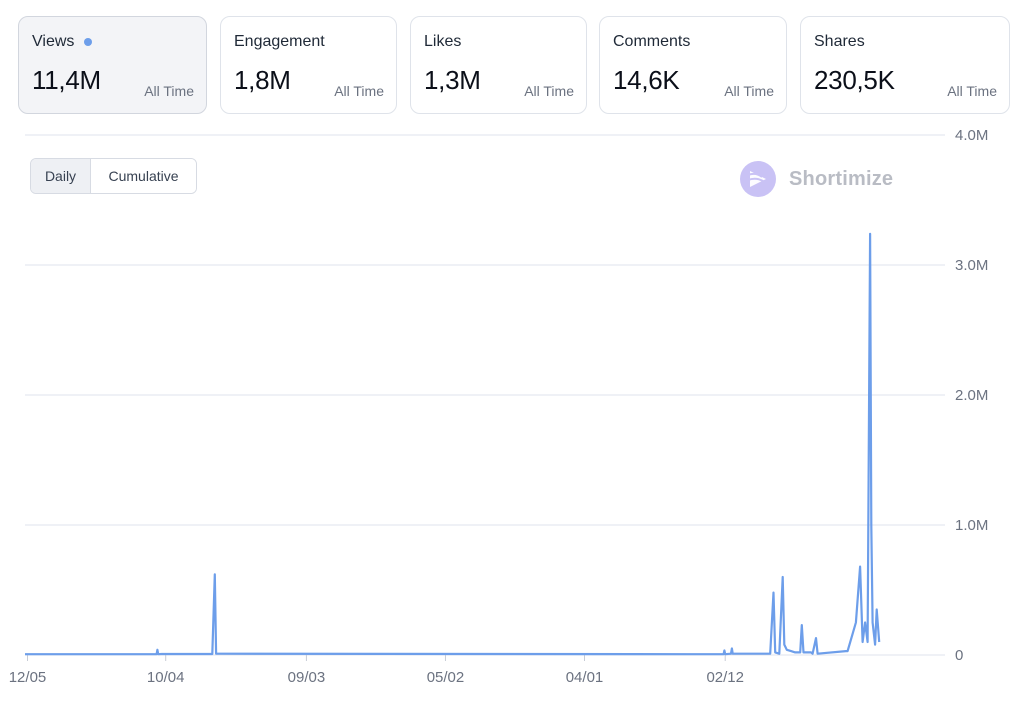 This screenshot has width=1024, height=711. What do you see at coordinates (549, 91) in the screenshot?
I see `likes-period: All Time` at bounding box center [549, 91].